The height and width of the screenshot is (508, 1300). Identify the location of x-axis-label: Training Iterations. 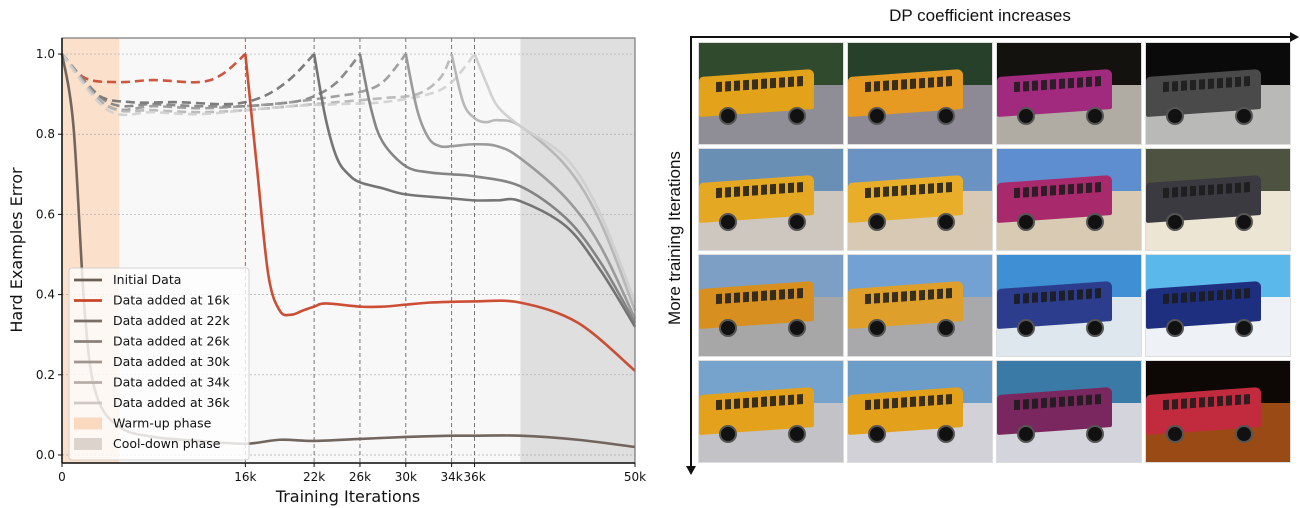
(347, 496).